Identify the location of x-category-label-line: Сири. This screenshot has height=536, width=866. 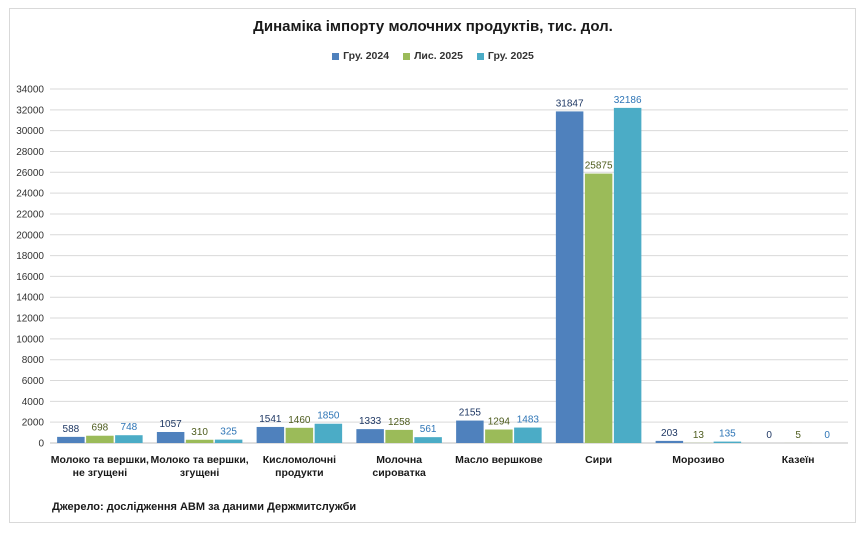
(598, 460).